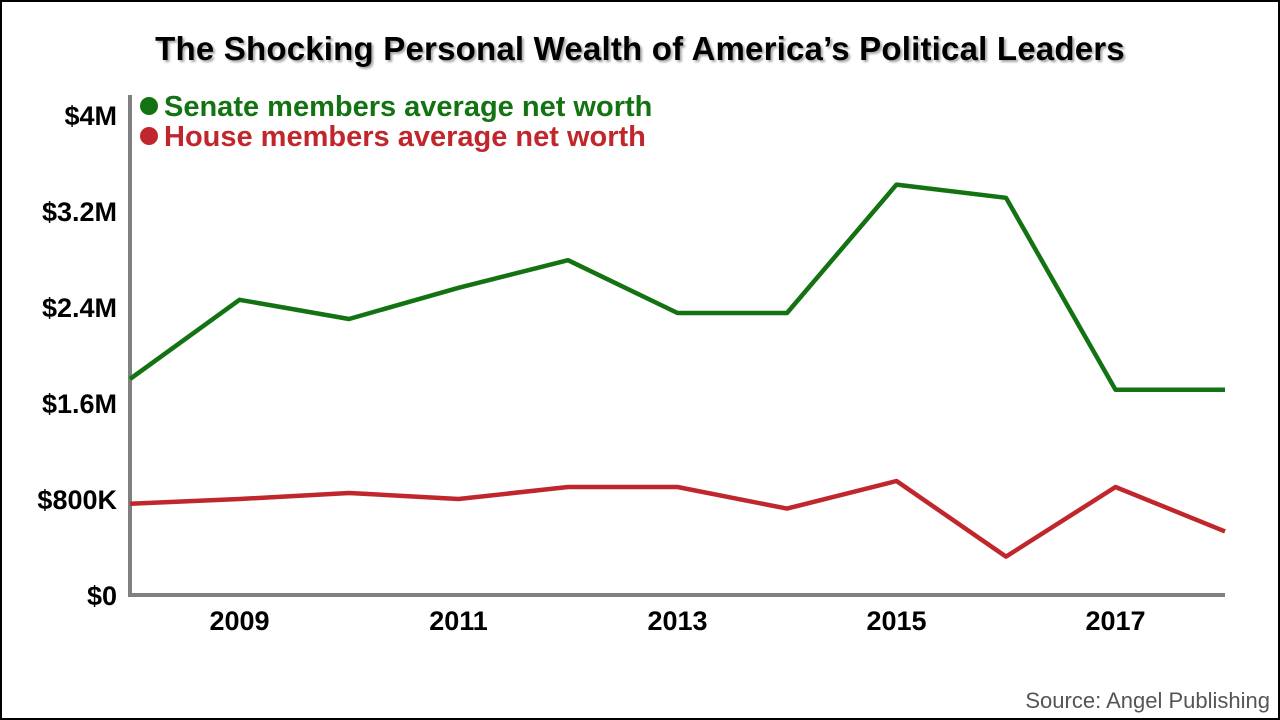 This screenshot has width=1280, height=720. Describe the element at coordinates (239, 621) in the screenshot. I see `x-tick-label: 2009` at that location.